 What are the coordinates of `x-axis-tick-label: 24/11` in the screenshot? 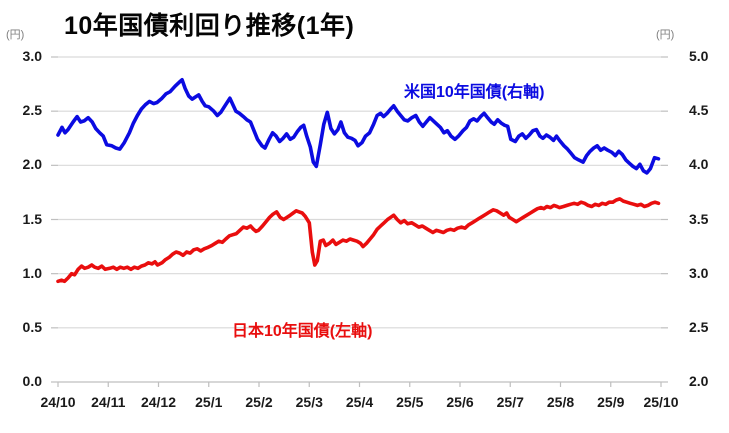 It's located at (108, 402).